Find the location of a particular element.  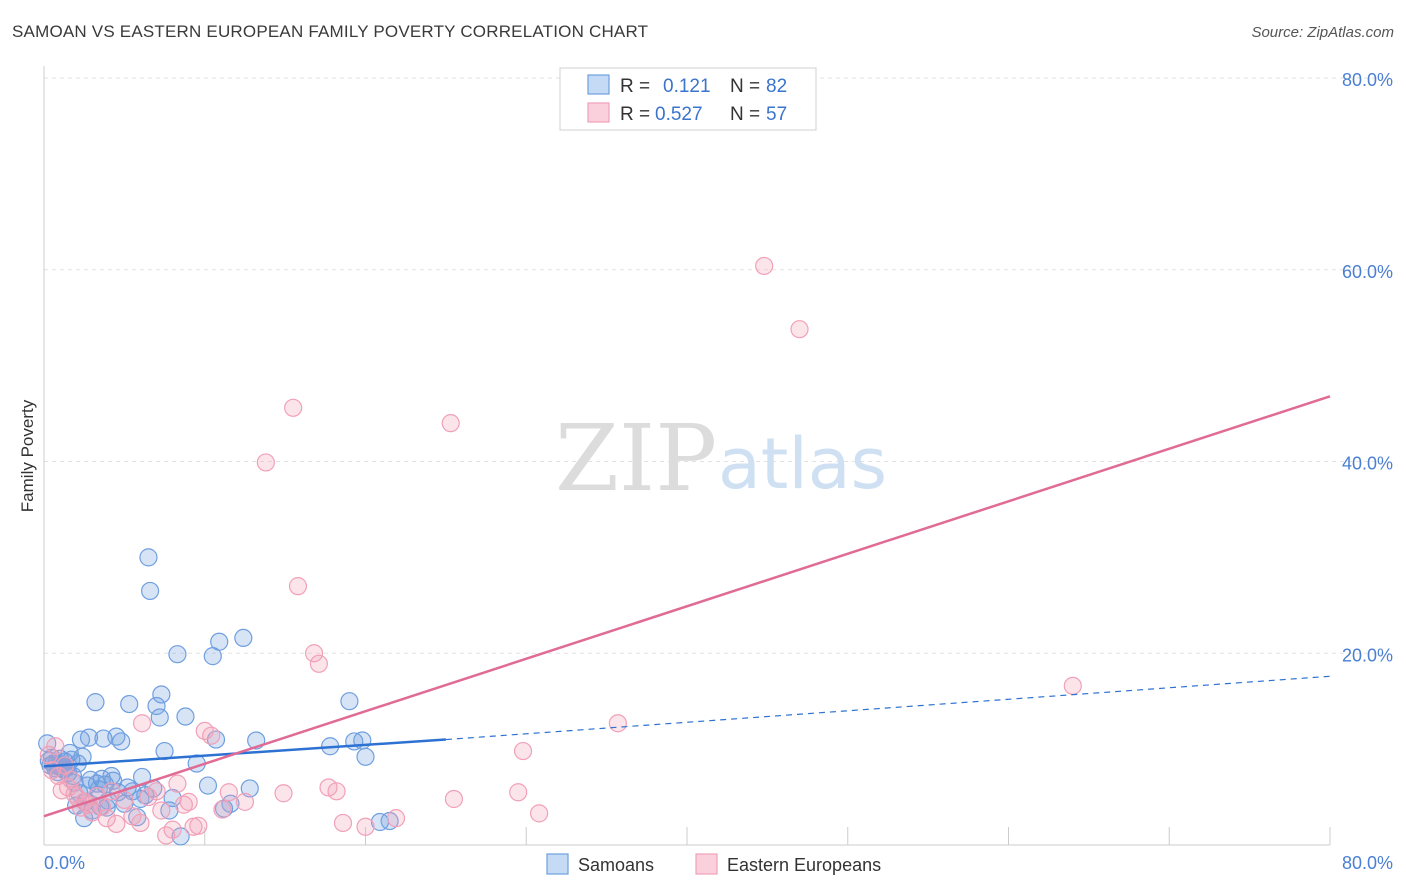

legend-n-label-samoans: N = is located at coordinates (745, 86).